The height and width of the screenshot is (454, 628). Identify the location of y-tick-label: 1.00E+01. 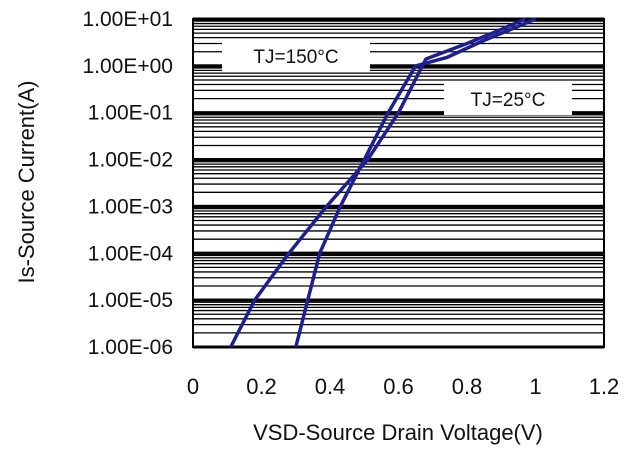
(127, 19).